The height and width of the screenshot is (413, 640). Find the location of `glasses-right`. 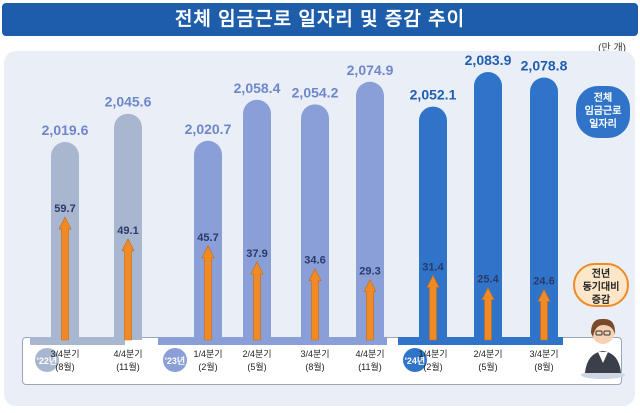

glasses-right is located at coordinates (607, 333).